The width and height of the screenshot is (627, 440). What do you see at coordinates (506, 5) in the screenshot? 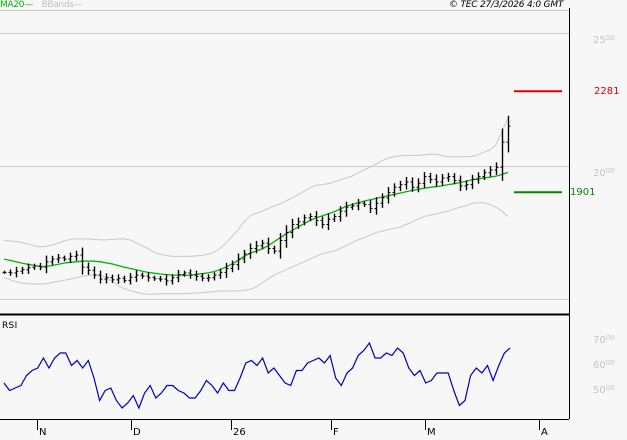
I see `copyright-timestamp: © TEC 27/3/2026 4:0 GMT` at bounding box center [506, 5].